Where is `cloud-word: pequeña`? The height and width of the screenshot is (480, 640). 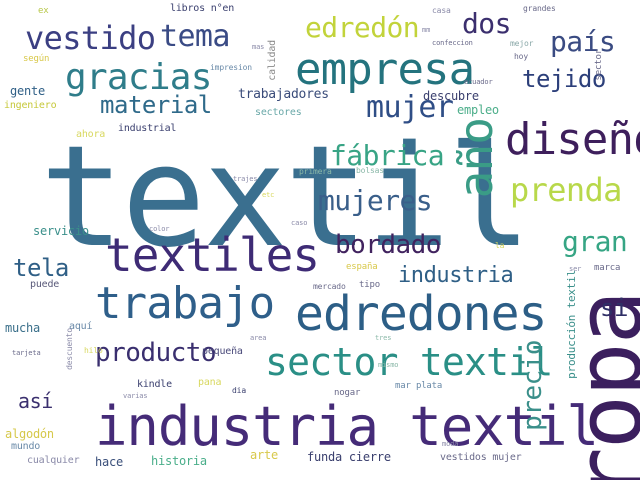
cloud-word: pequeña is located at coordinates (222, 351).